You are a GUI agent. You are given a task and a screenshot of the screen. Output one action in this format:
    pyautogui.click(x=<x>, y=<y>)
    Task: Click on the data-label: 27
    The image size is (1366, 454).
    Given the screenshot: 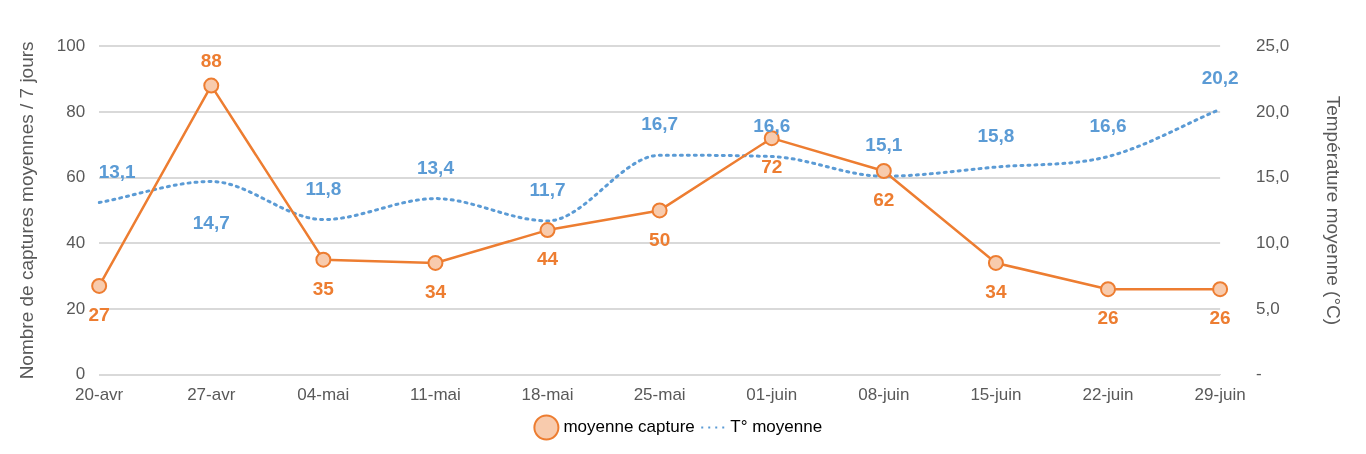 What is the action you would take?
    pyautogui.click(x=99, y=315)
    